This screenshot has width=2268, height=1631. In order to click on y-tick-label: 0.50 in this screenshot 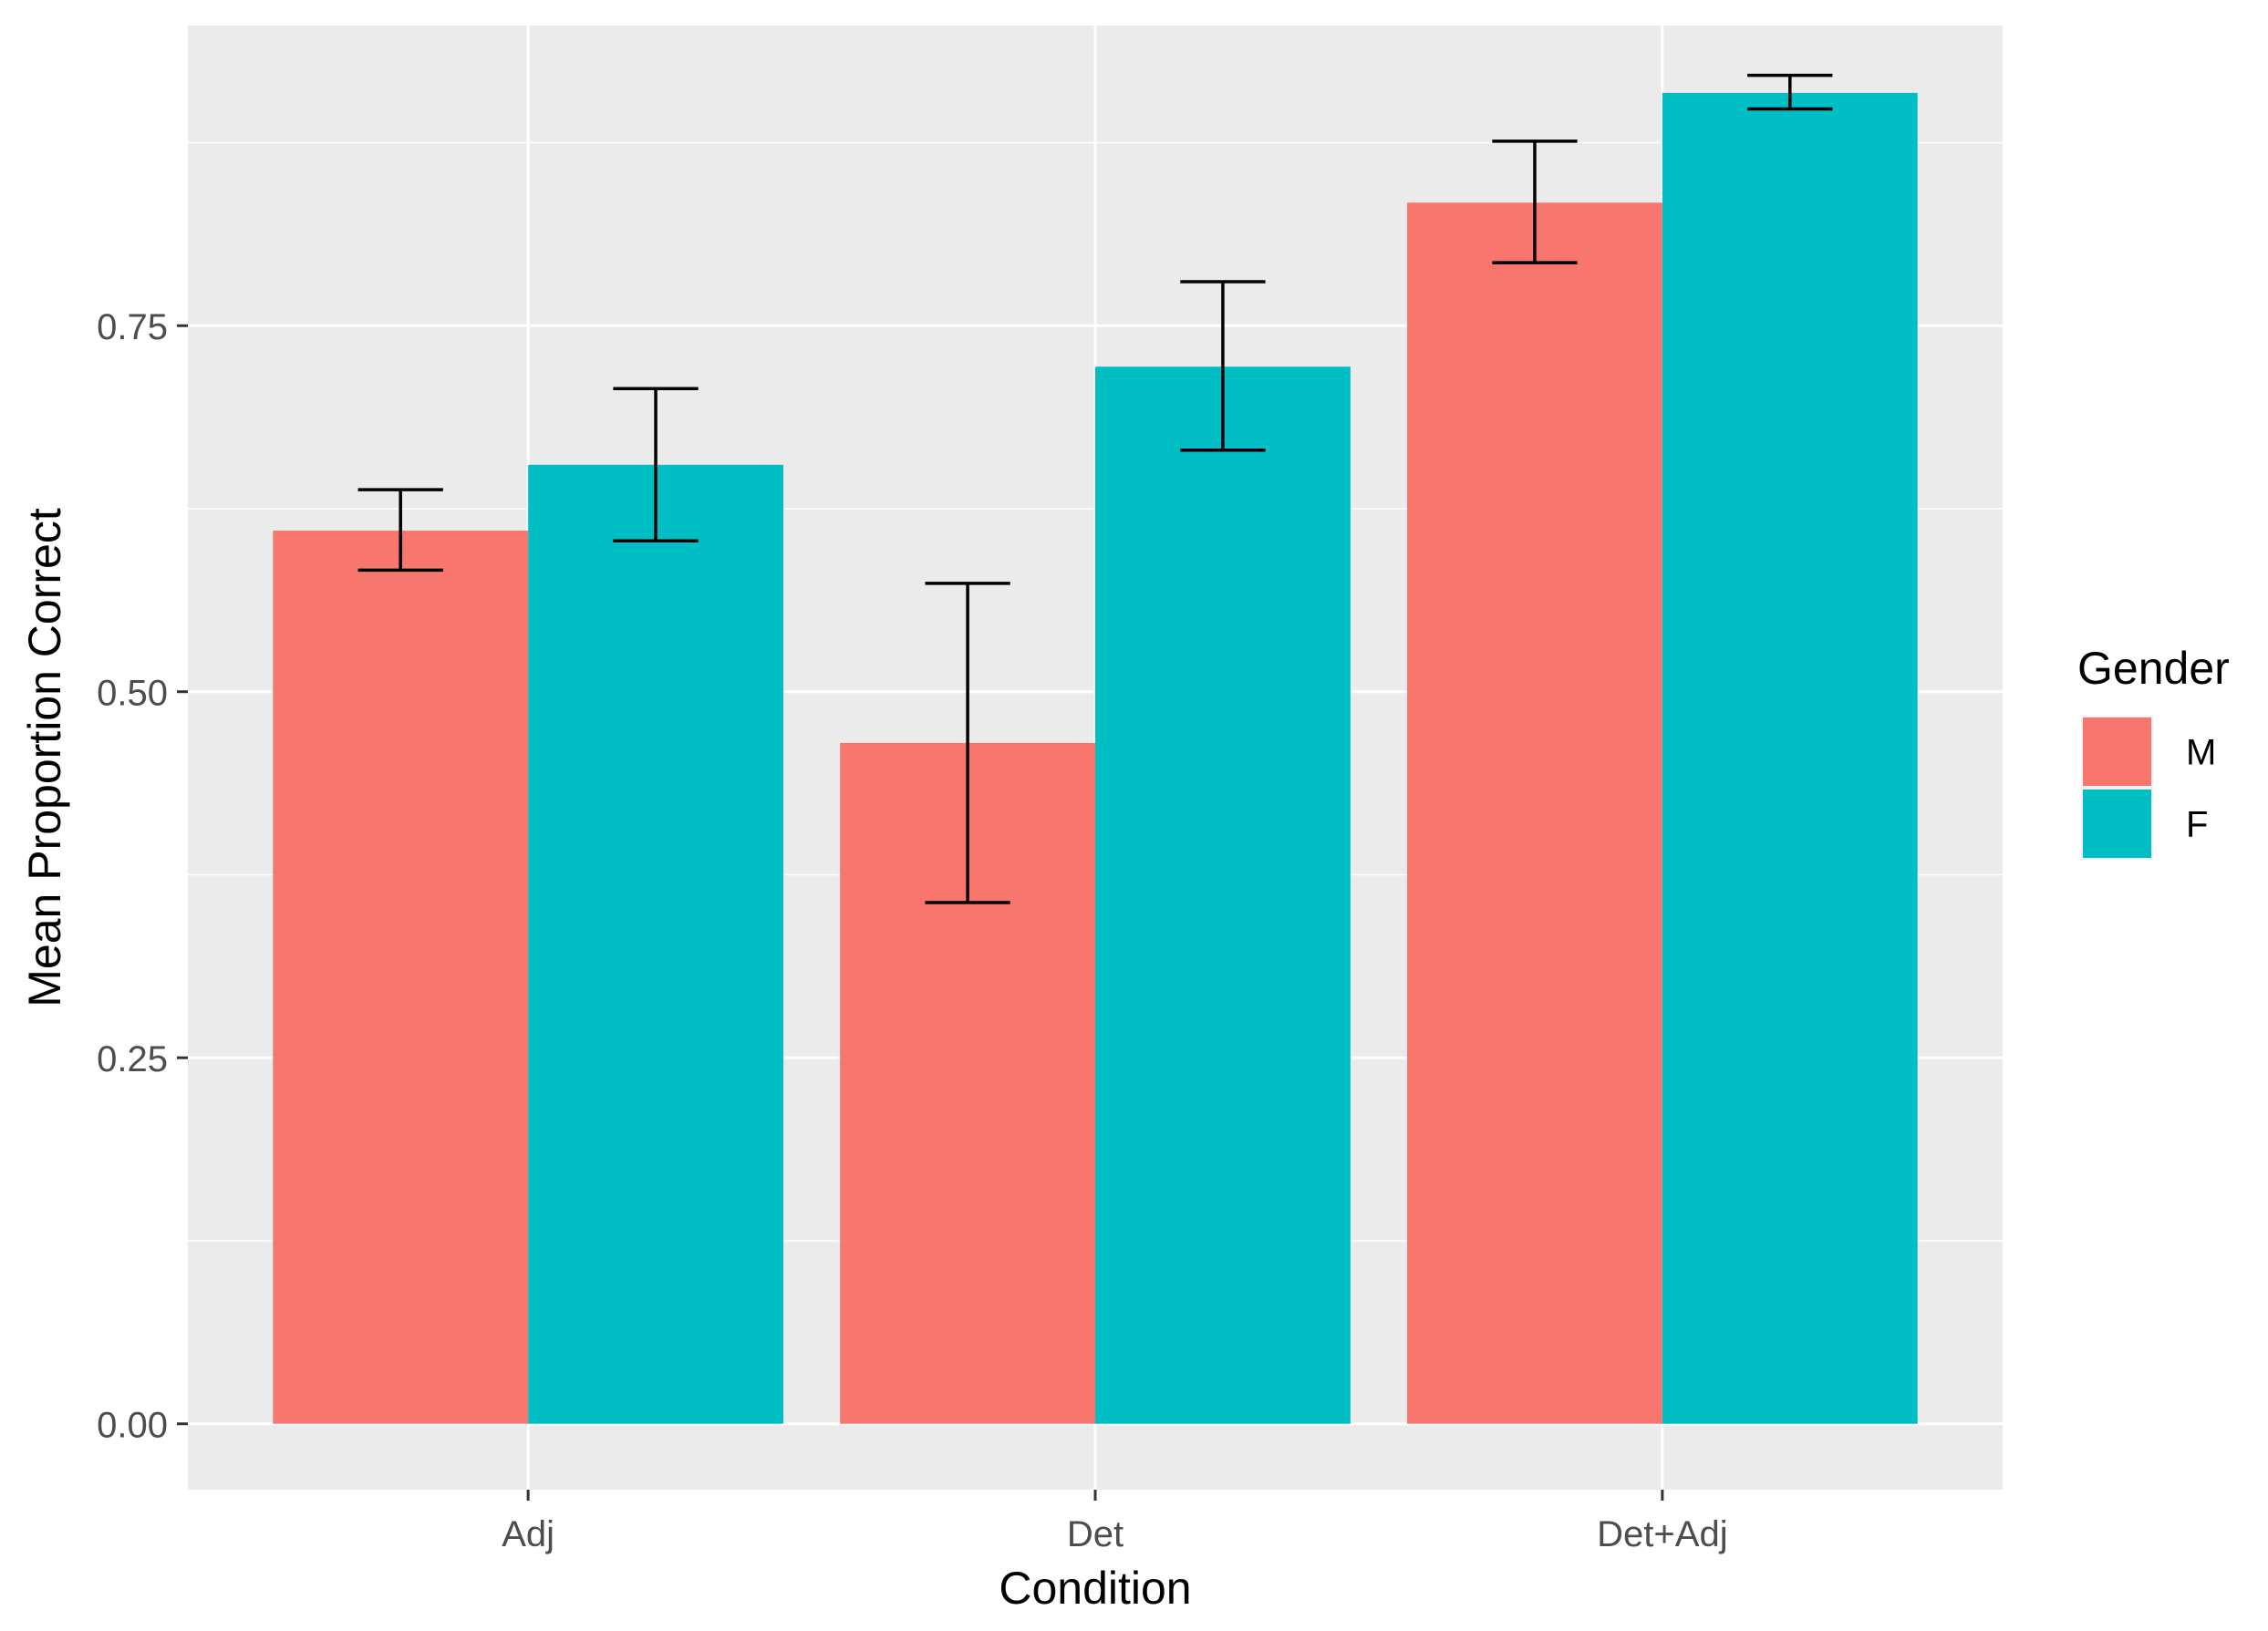, I will do `click(132, 694)`.